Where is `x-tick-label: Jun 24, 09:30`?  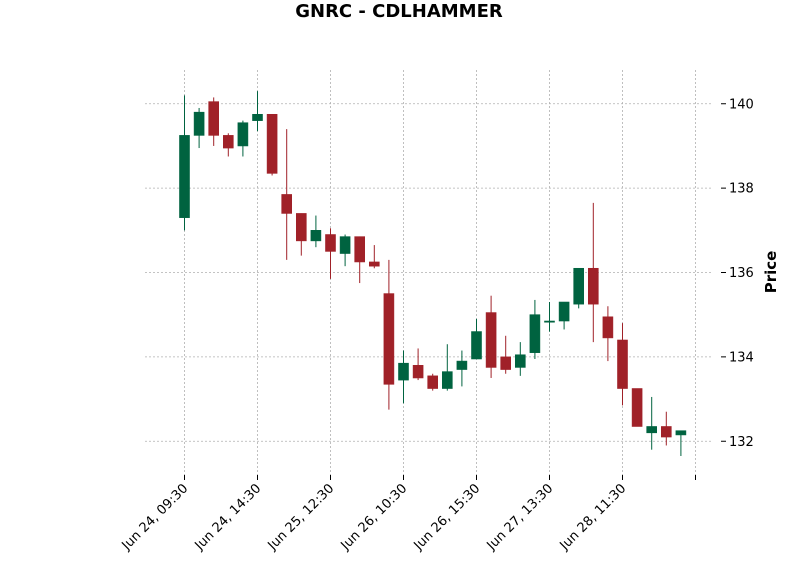 x-tick-label: Jun 24, 09:30 is located at coordinates (155, 517).